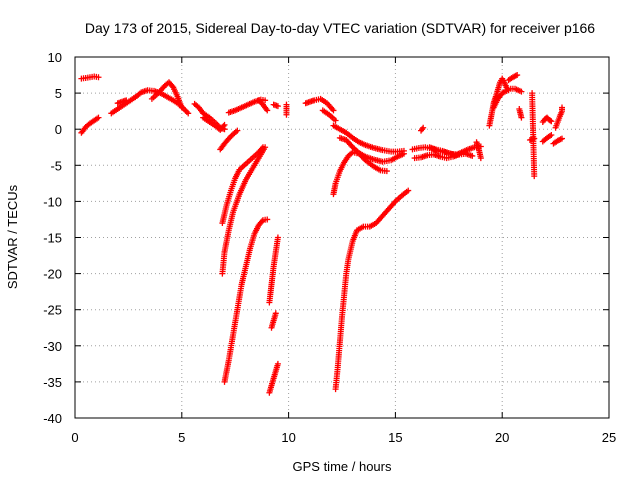 The image size is (640, 480). What do you see at coordinates (55, 57) in the screenshot?
I see `y-tick-label: 10` at bounding box center [55, 57].